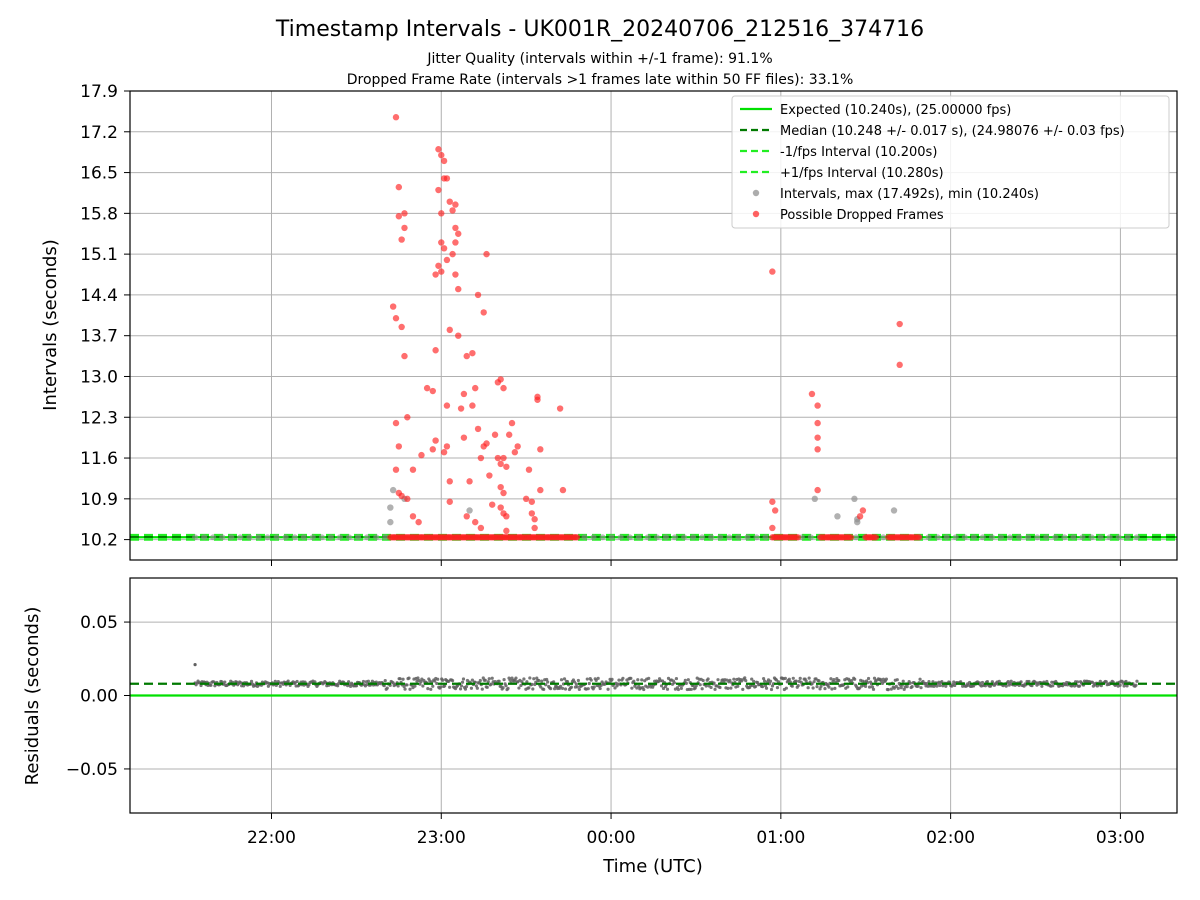 The image size is (1200, 900). I want to click on intervals-y-tick-label-8: 15.8, so click(99, 214).